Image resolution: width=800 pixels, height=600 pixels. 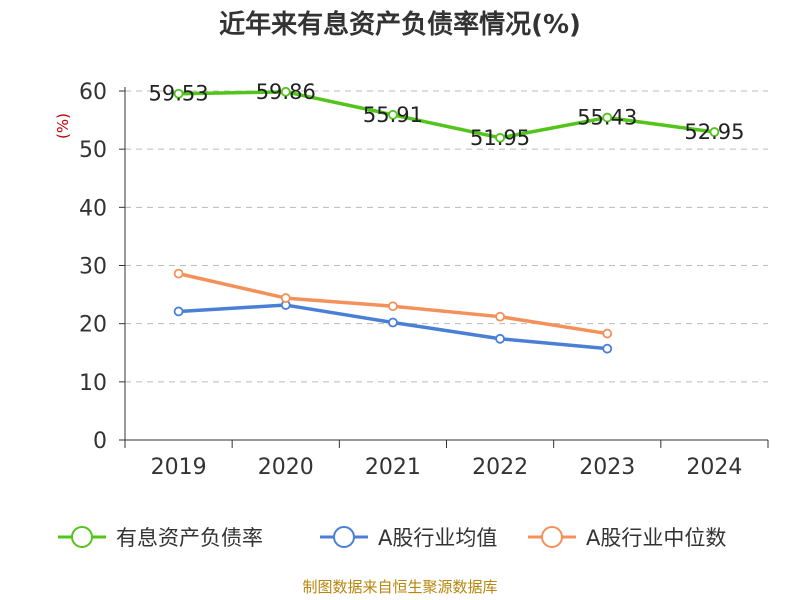 I want to click on series-0-point-2020, so click(x=285, y=91).